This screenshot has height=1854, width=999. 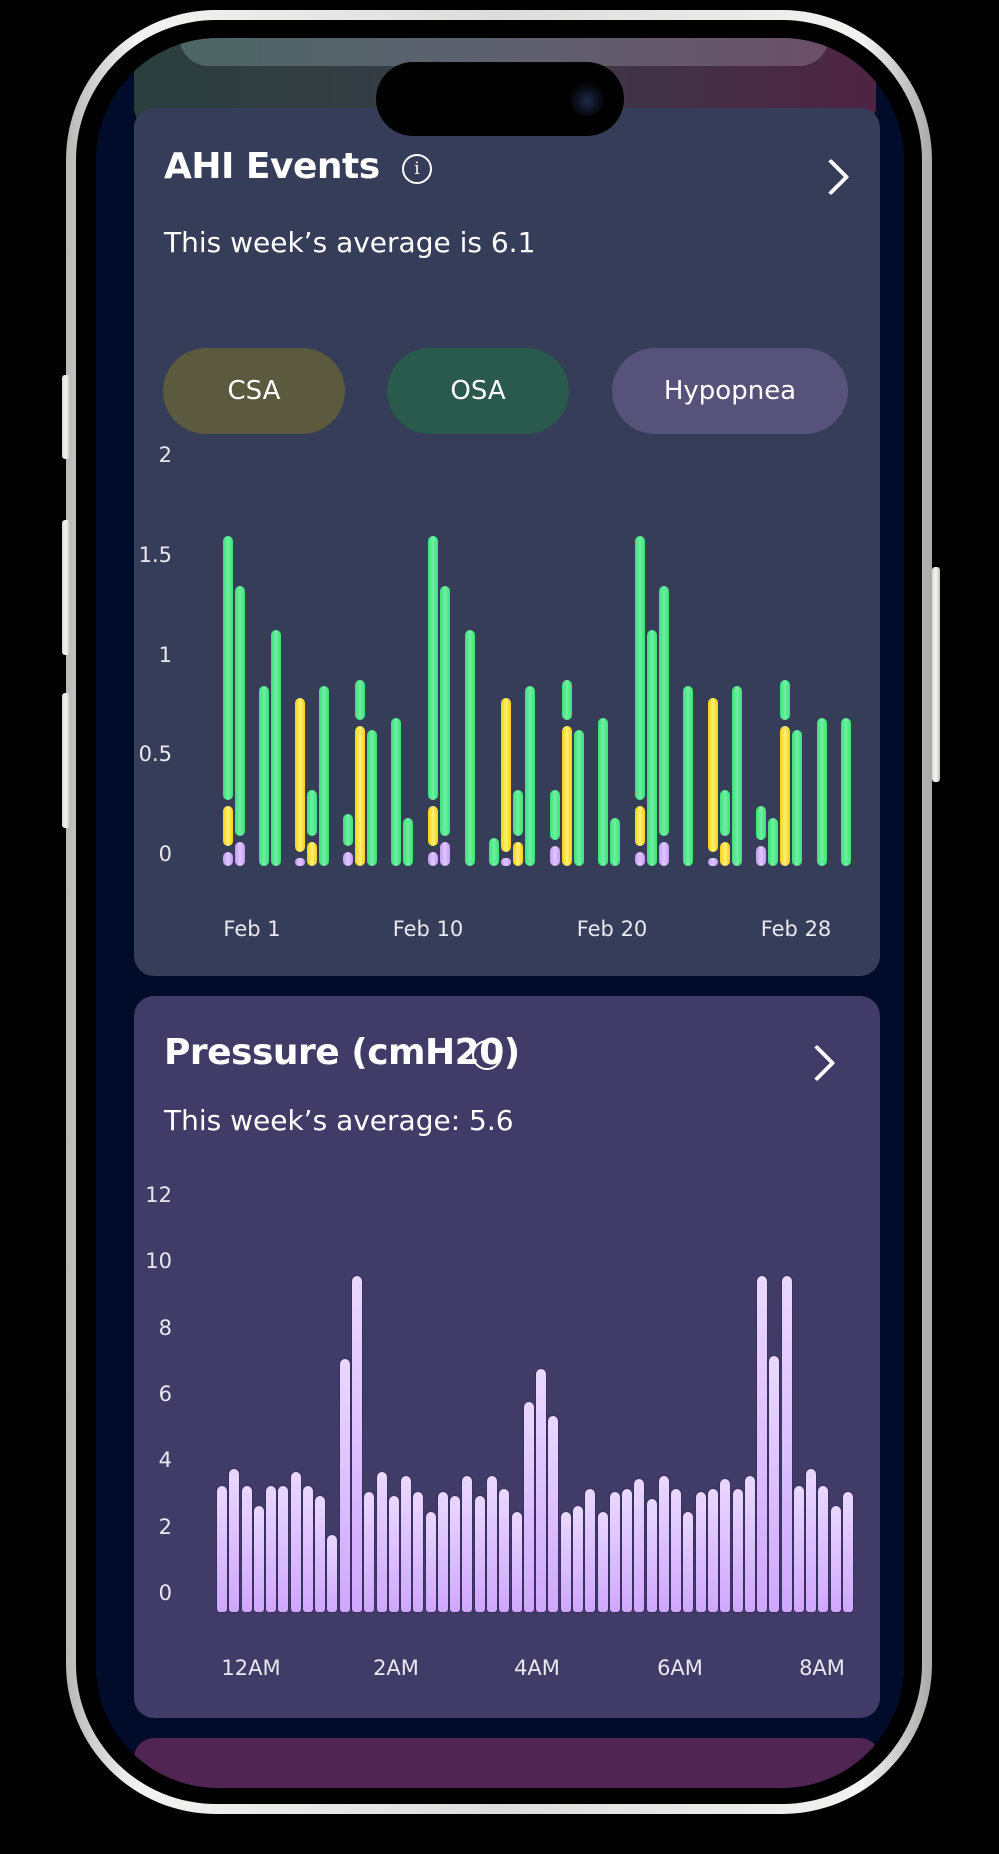 I want to click on ahi-card-title: AHI Events, so click(x=272, y=166).